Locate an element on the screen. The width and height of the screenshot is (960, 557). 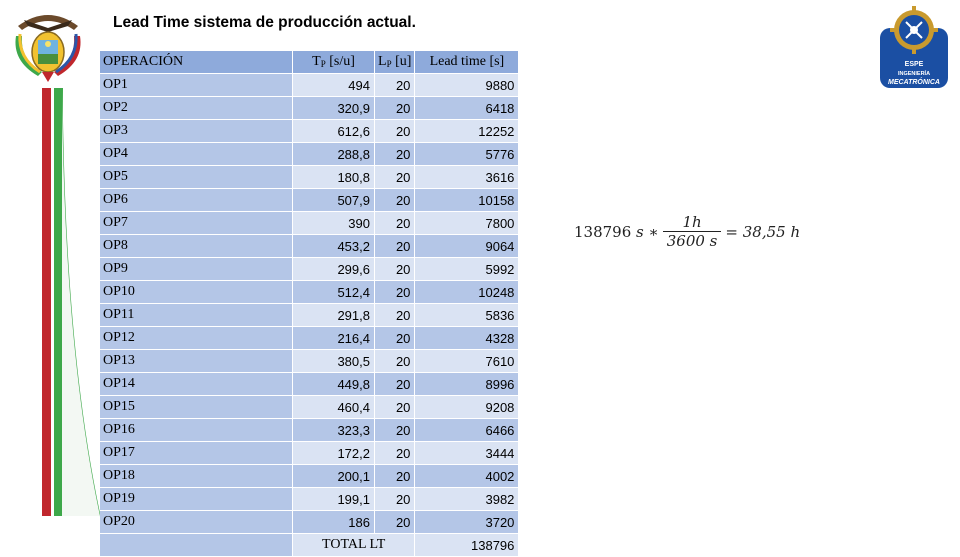
tp-cell: 612,6 is located at coordinates (333, 131).